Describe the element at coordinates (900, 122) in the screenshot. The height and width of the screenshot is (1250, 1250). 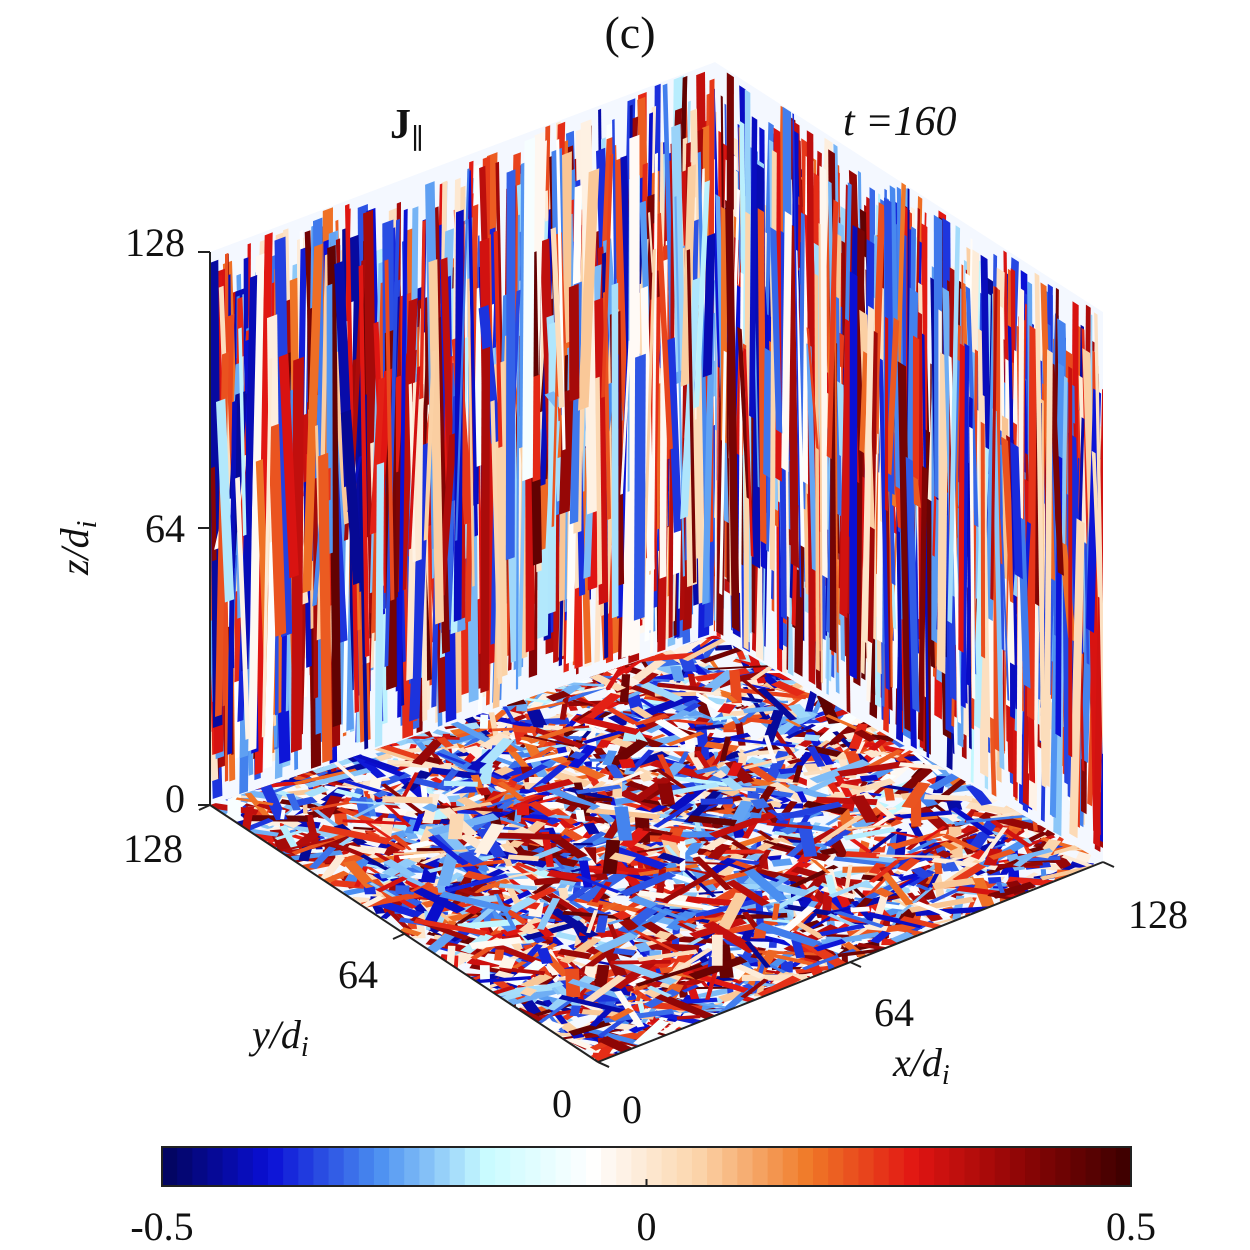
I see `time-label: t =160` at that location.